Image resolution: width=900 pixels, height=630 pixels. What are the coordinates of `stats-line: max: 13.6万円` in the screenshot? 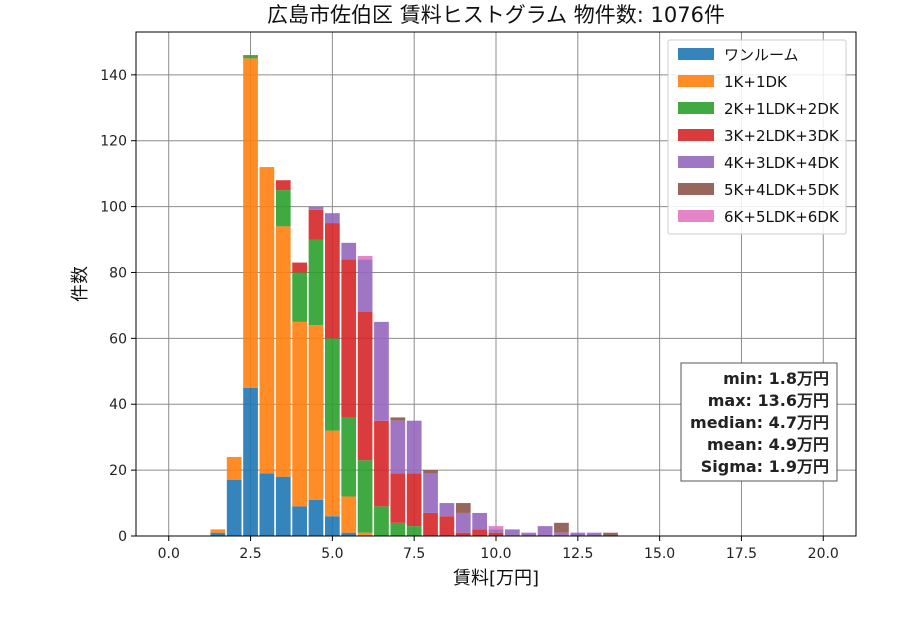 It's located at (768, 400).